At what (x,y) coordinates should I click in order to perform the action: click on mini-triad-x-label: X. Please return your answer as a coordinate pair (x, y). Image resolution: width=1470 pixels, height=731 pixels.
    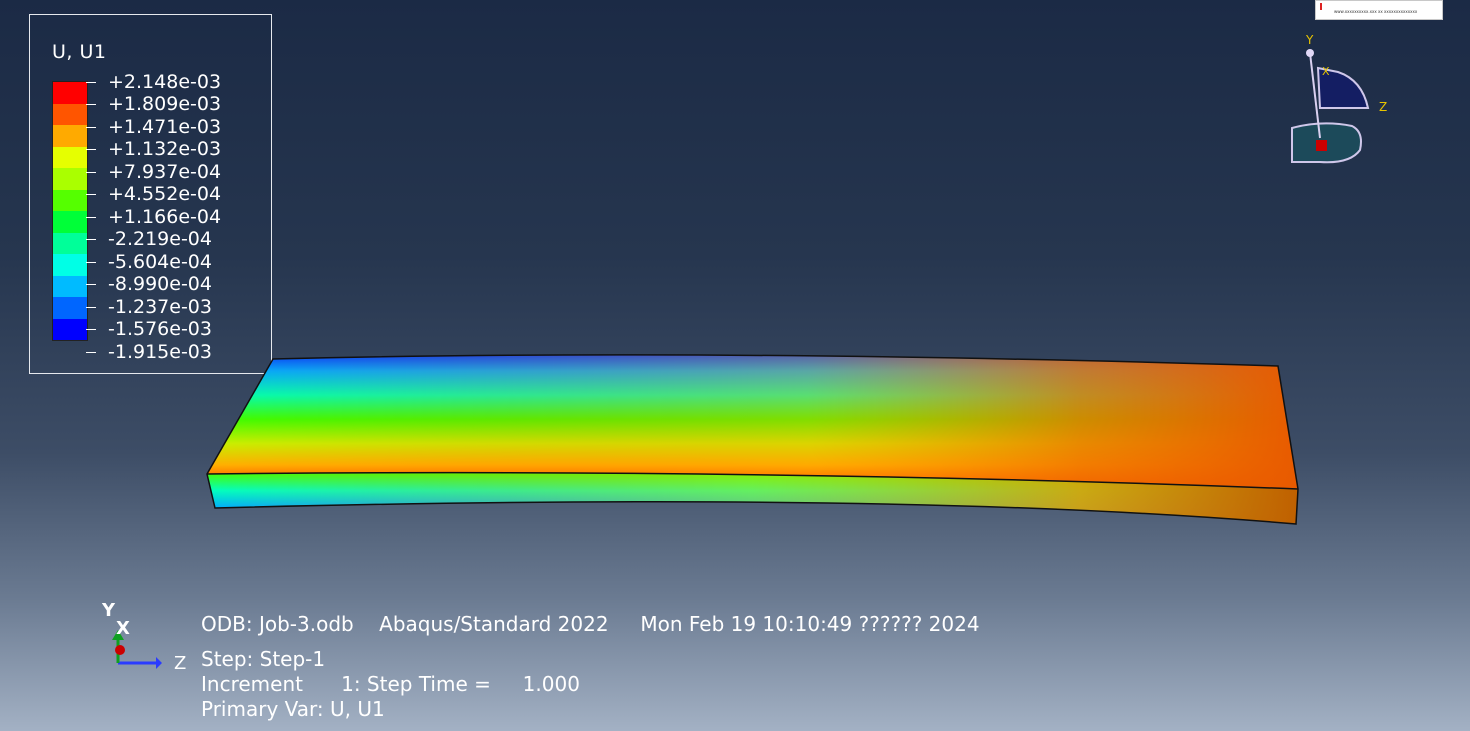
    Looking at the image, I should click on (123, 628).